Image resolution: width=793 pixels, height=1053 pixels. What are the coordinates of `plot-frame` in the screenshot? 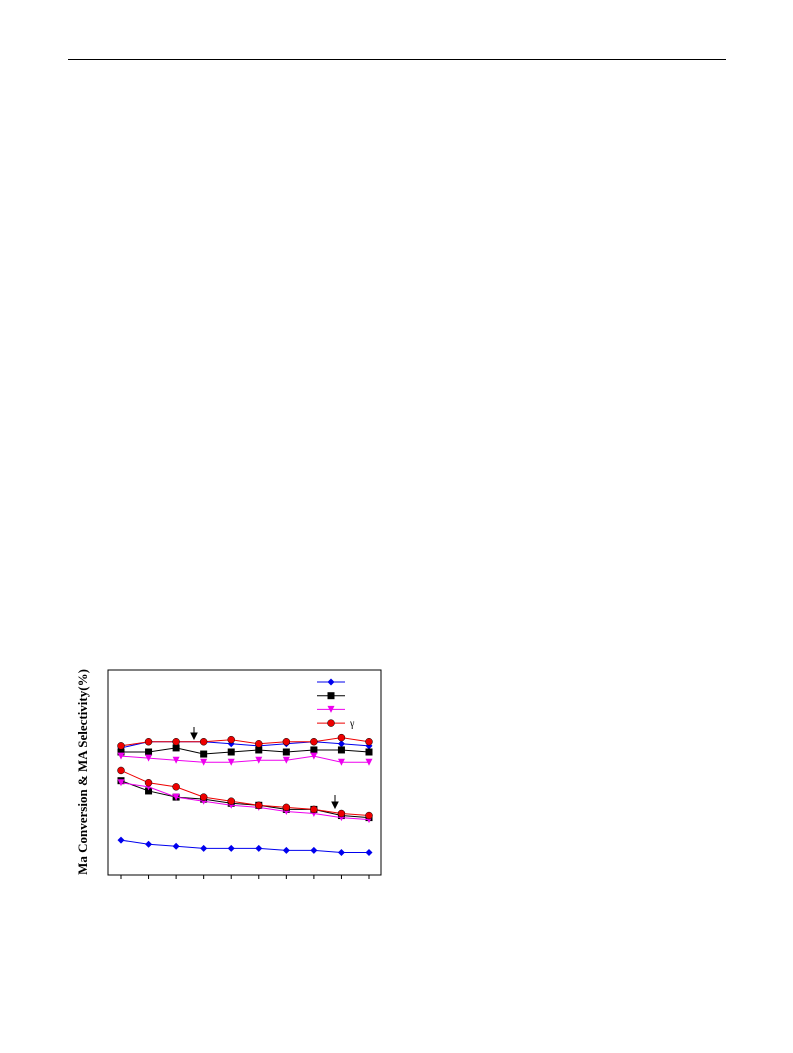 It's located at (244, 772).